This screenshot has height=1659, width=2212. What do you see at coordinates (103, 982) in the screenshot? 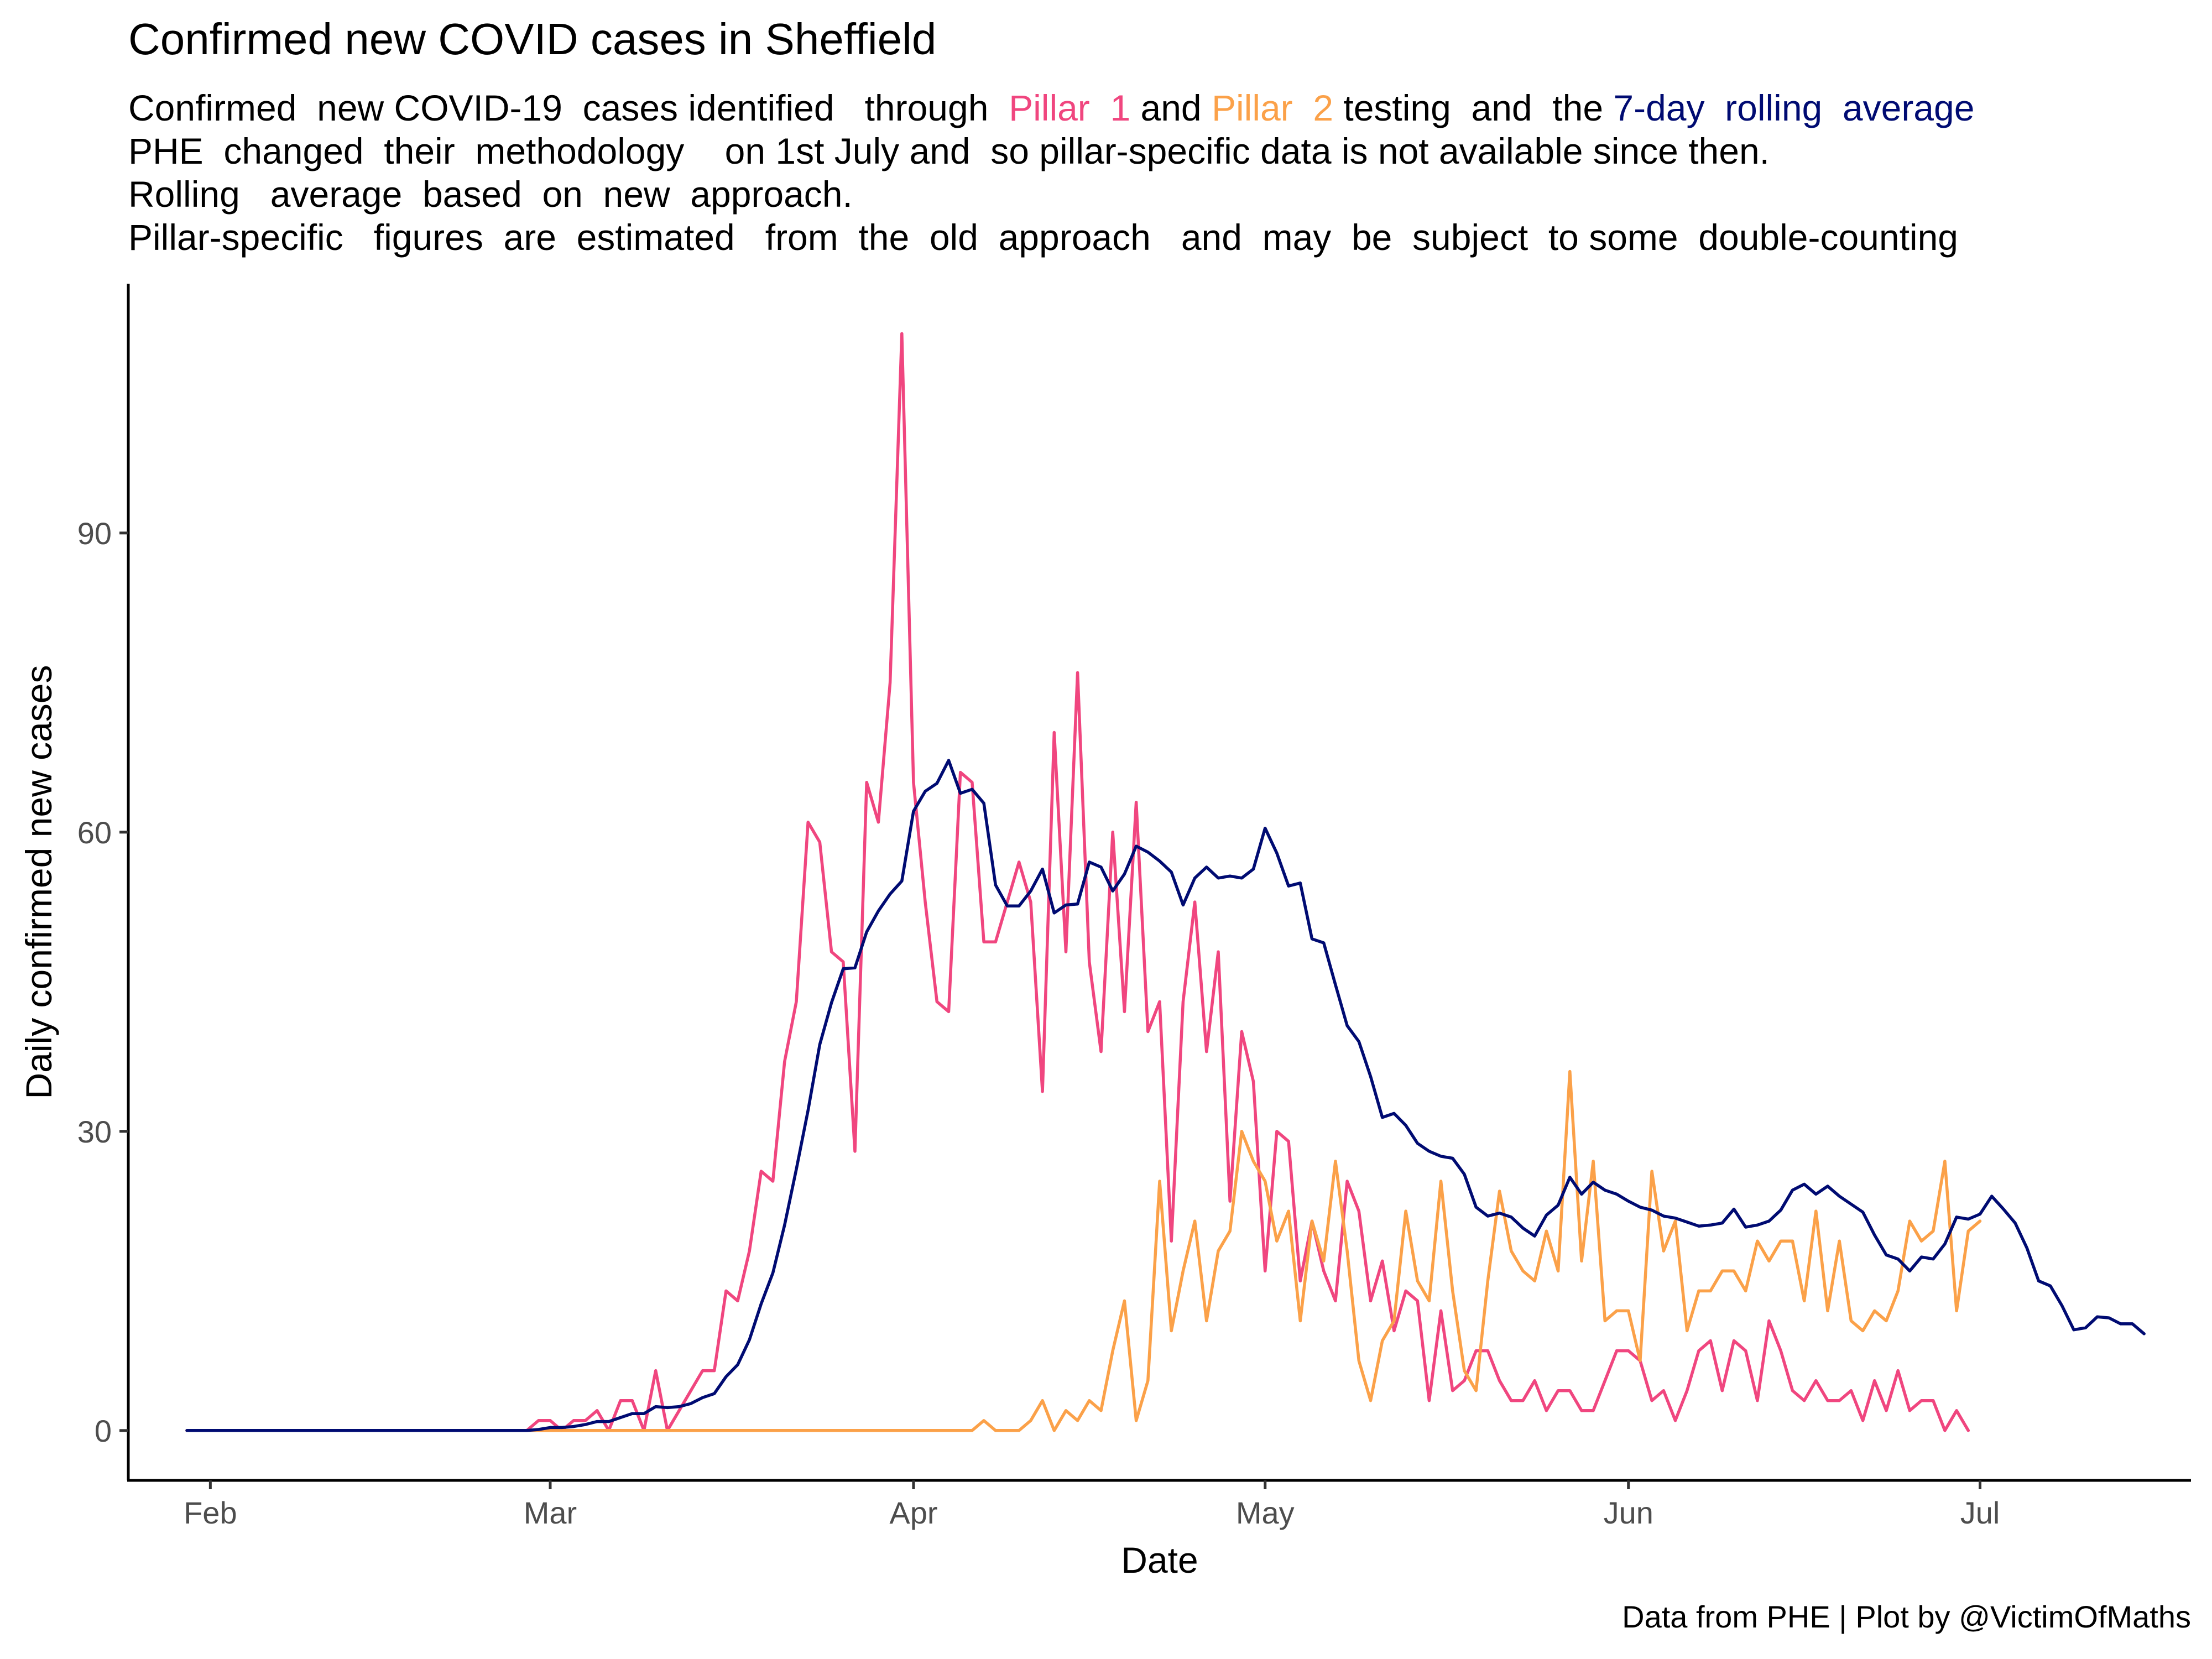
I see `y-ticks: 0 30 60 90` at bounding box center [103, 982].